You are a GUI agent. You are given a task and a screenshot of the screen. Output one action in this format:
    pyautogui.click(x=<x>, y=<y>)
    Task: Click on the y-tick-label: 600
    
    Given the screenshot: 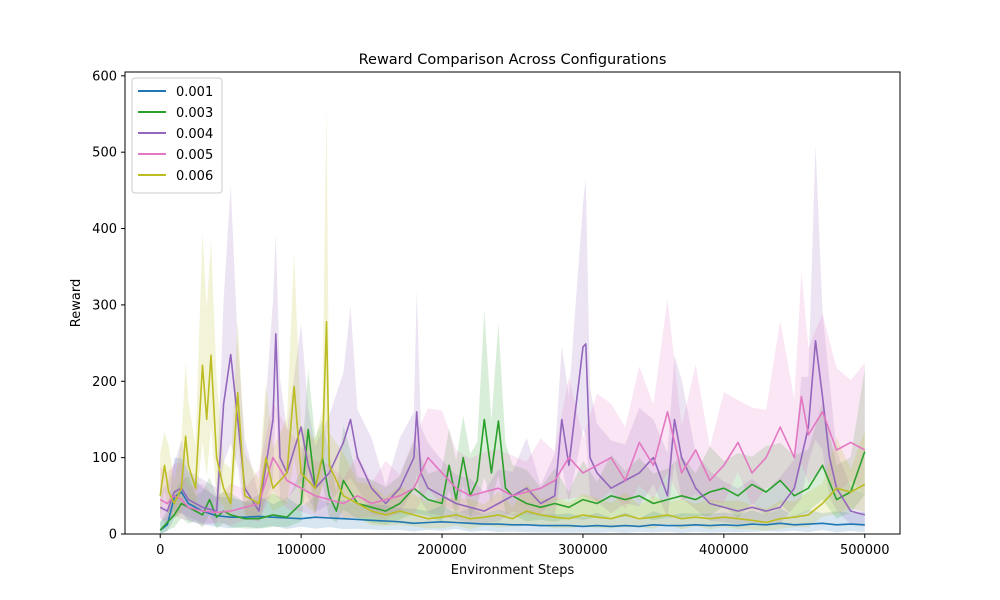 What is the action you would take?
    pyautogui.click(x=104, y=76)
    